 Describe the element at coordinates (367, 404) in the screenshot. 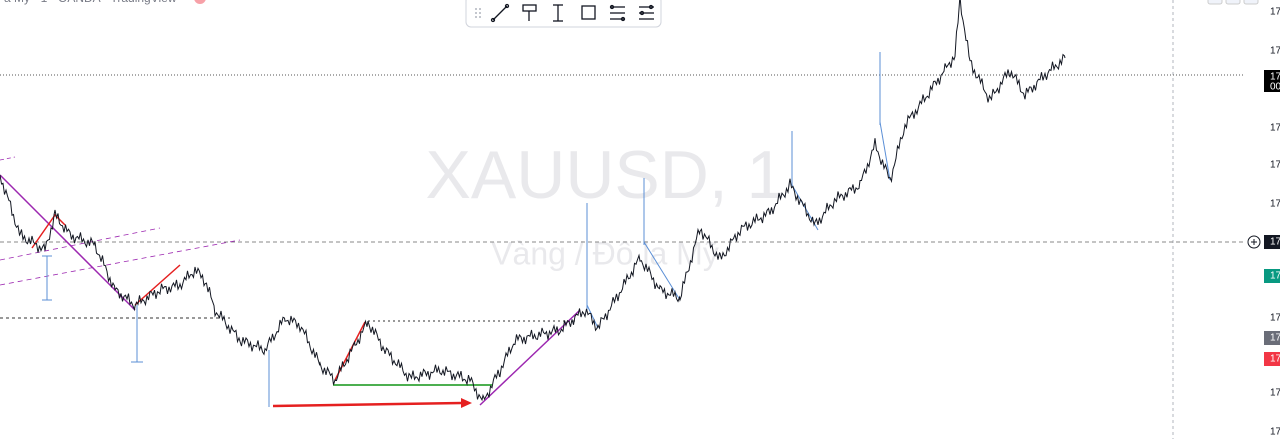

I see `red-arrow` at that location.